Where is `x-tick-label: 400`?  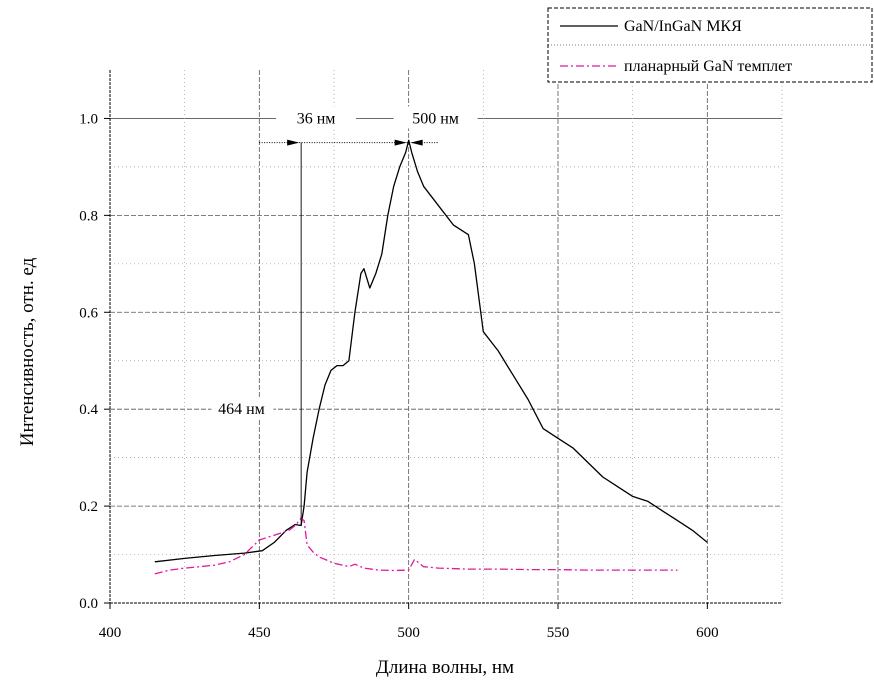 x-tick-label: 400 is located at coordinates (110, 633).